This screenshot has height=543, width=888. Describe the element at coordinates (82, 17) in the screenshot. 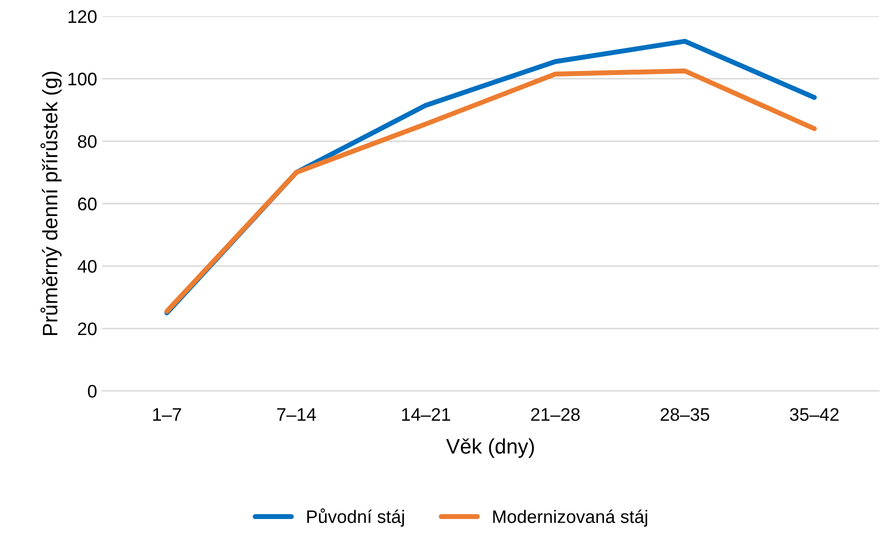

I see `y-tick-label: 120` at that location.